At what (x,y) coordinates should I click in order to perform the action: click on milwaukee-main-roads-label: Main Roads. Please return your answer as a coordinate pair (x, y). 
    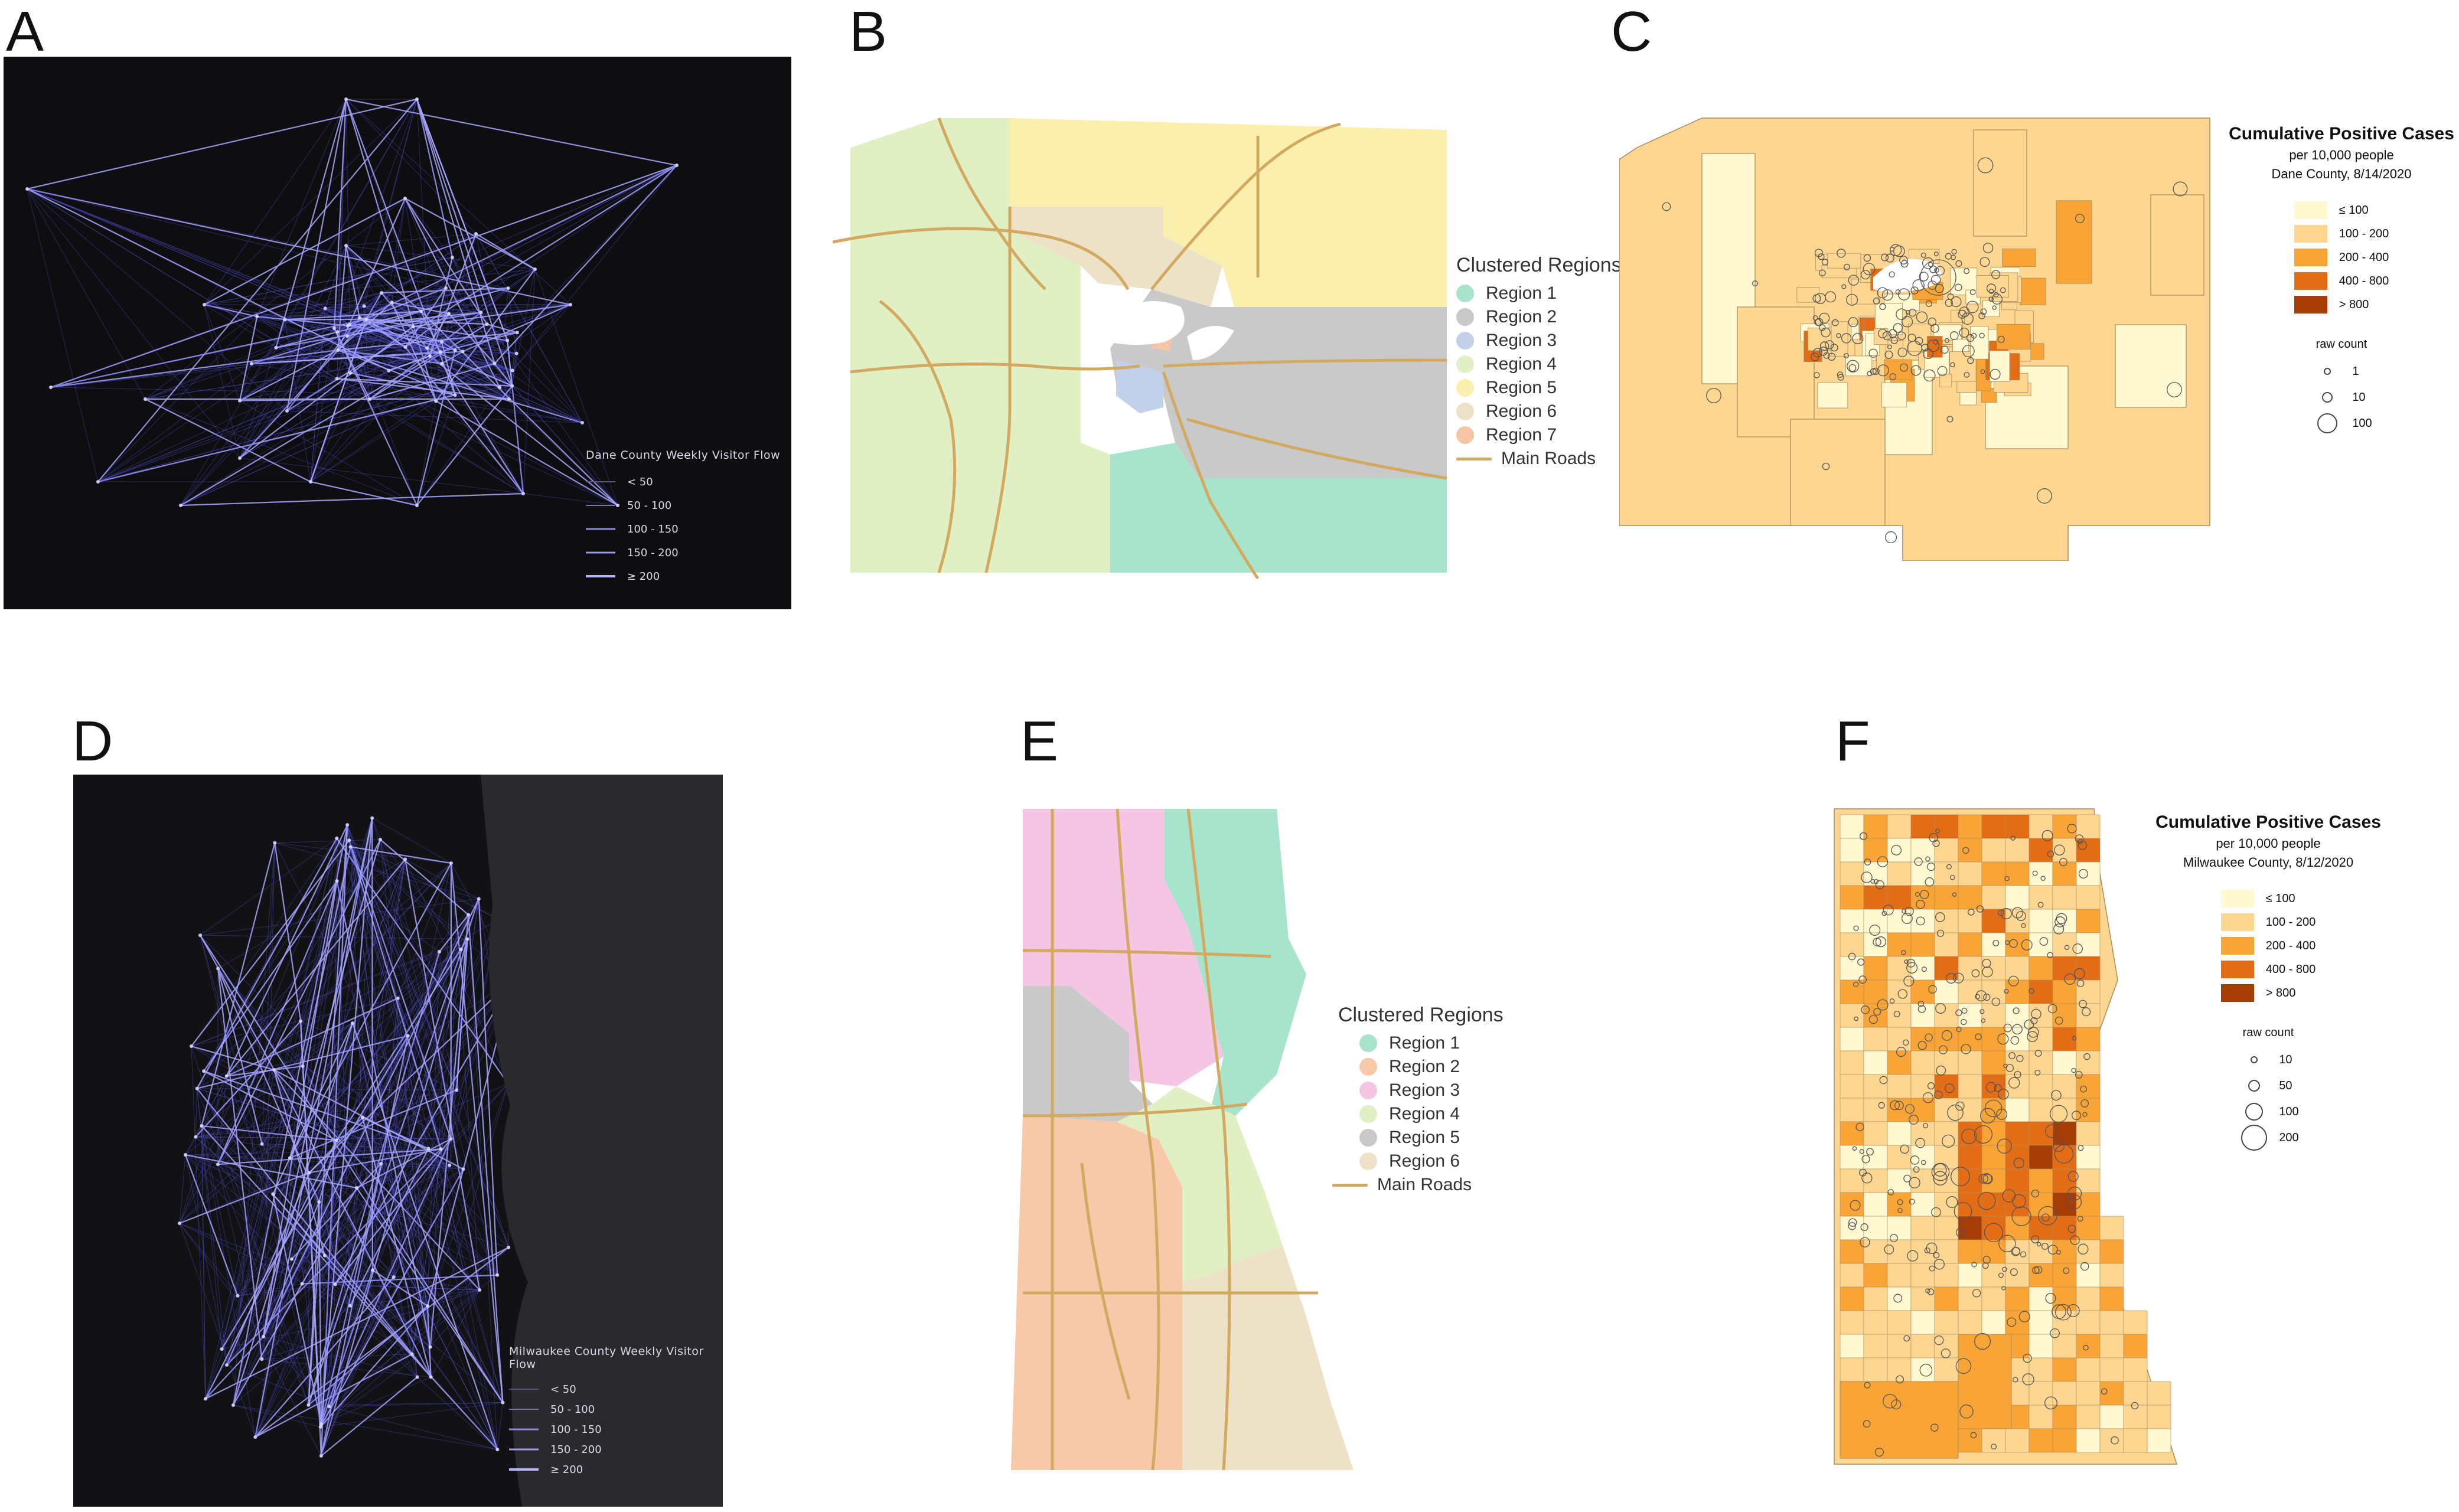
    Looking at the image, I should click on (1425, 1184).